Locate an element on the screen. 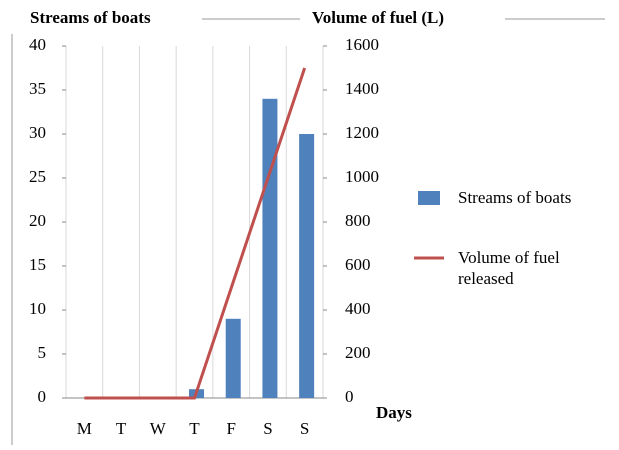  y-axis-label: Streams of boats is located at coordinates (90, 17).